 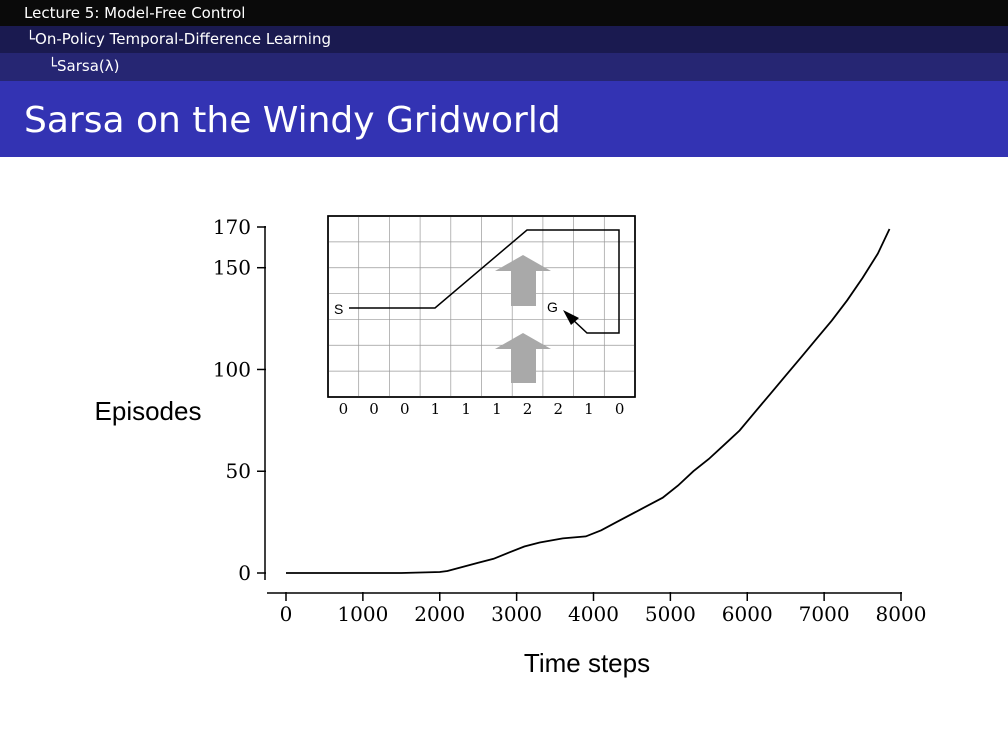 I want to click on breadcrumb-subsection: └On-Policy Temporal-Difference Learning, so click(x=178, y=39).